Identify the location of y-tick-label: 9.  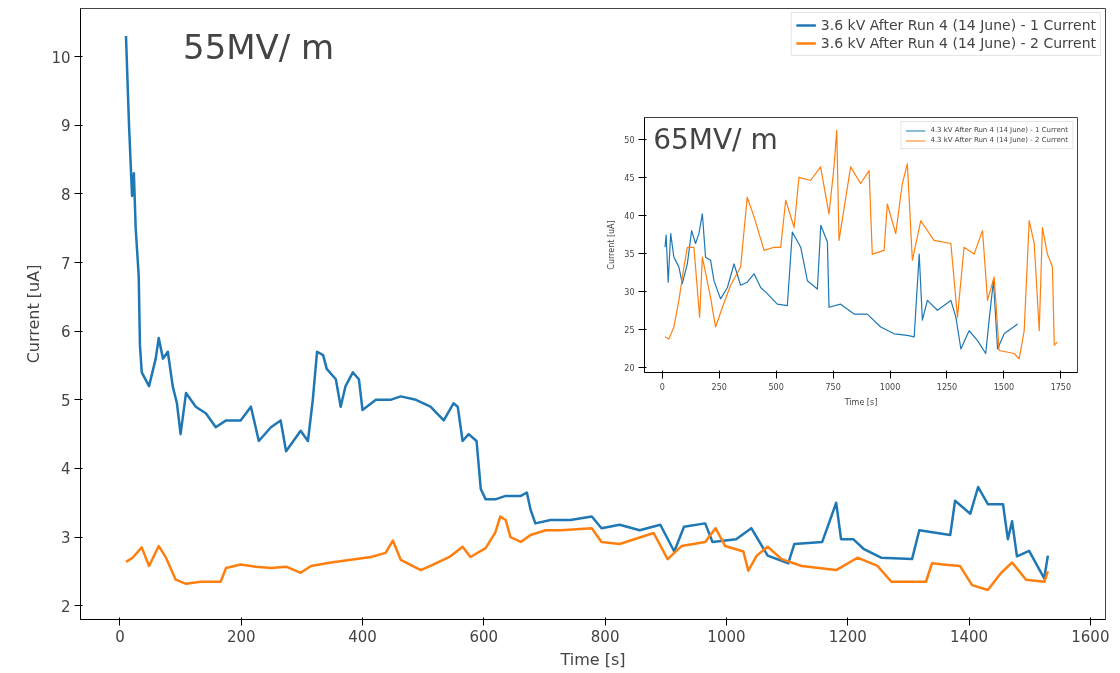
(65, 126).